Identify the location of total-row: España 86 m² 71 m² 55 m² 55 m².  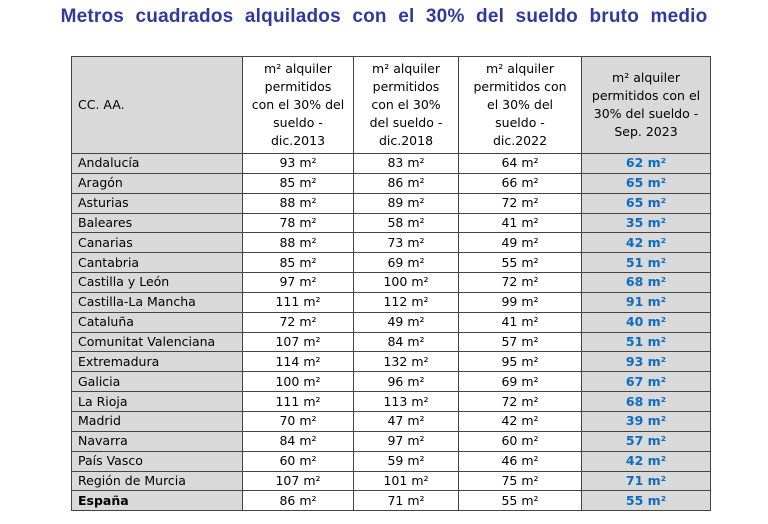
(391, 501).